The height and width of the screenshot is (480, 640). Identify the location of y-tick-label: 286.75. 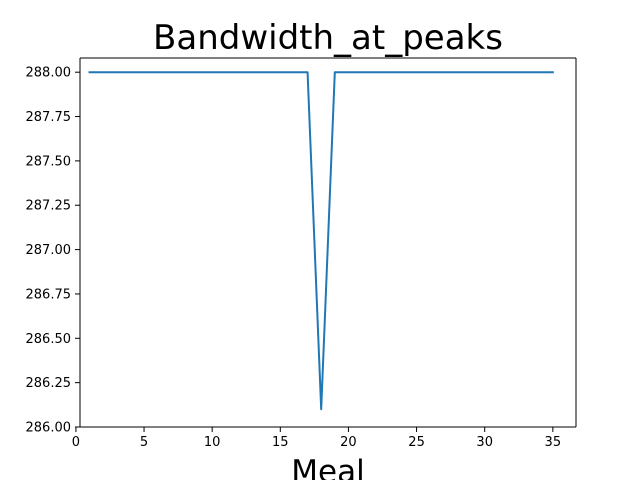
(49, 294).